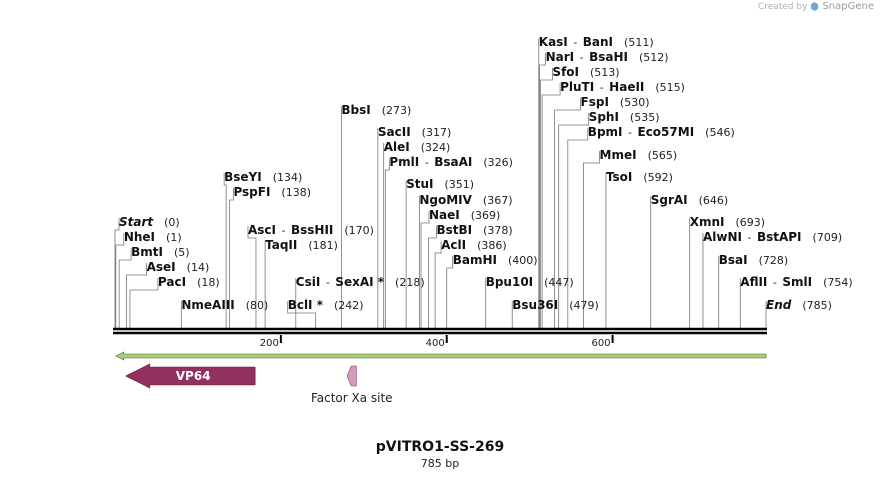 This screenshot has height=479, width=880. Describe the element at coordinates (517, 260) in the screenshot. I see `site-position: (400)` at that location.